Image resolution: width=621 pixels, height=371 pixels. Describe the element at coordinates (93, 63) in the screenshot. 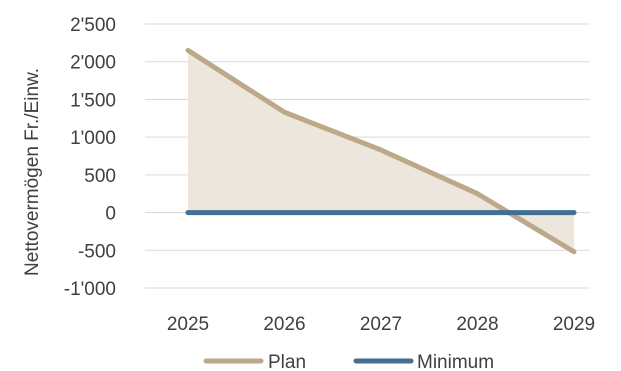

I see `y-tick-label: 2'000` at that location.